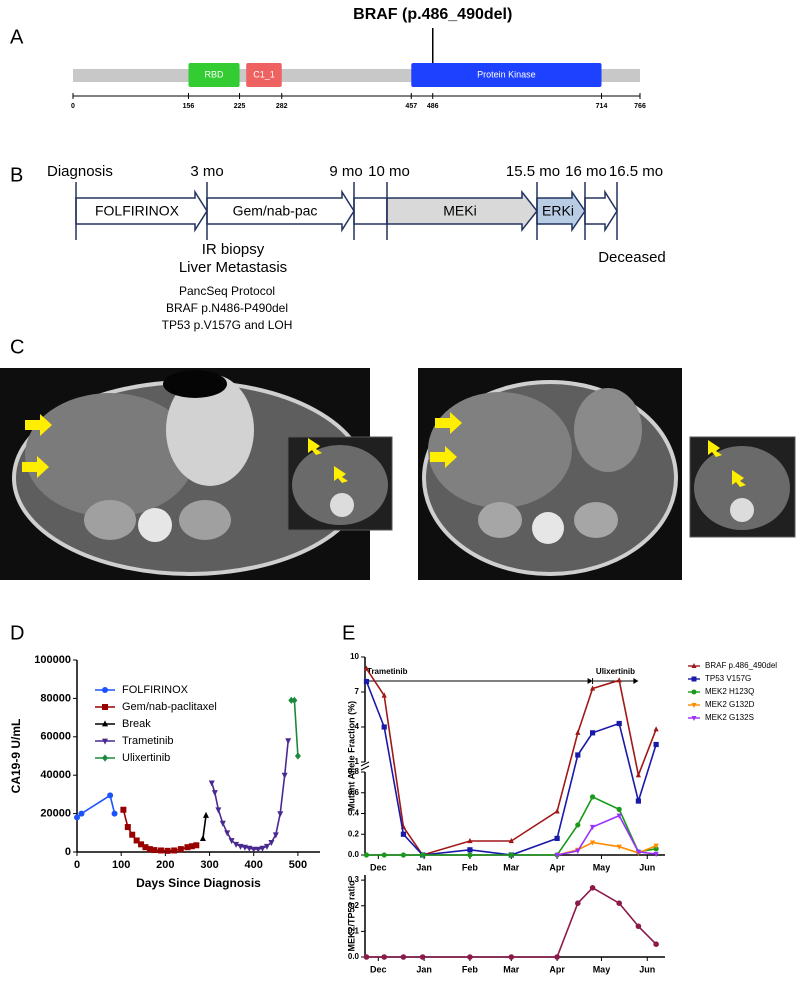 Image resolution: width=800 pixels, height=981 pixels. Describe the element at coordinates (728, 678) in the screenshot. I see `legend-label: TP53 V157G` at that location.